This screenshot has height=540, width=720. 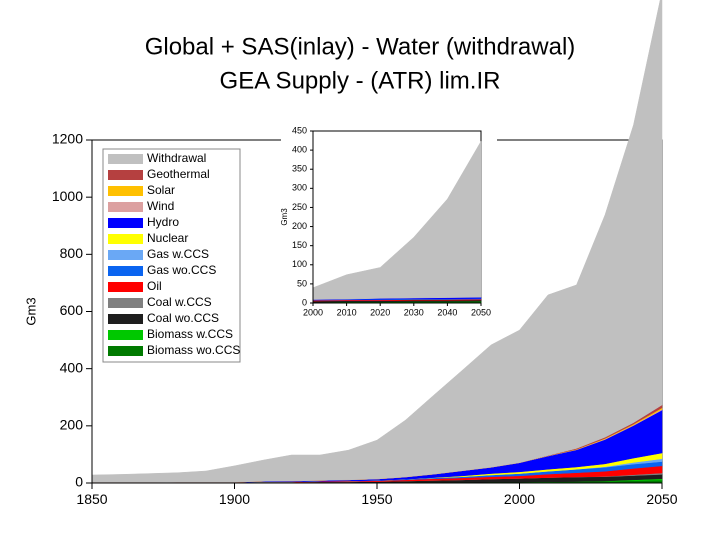 What do you see at coordinates (167, 238) in the screenshot?
I see `legend-label: Nuclear` at bounding box center [167, 238].